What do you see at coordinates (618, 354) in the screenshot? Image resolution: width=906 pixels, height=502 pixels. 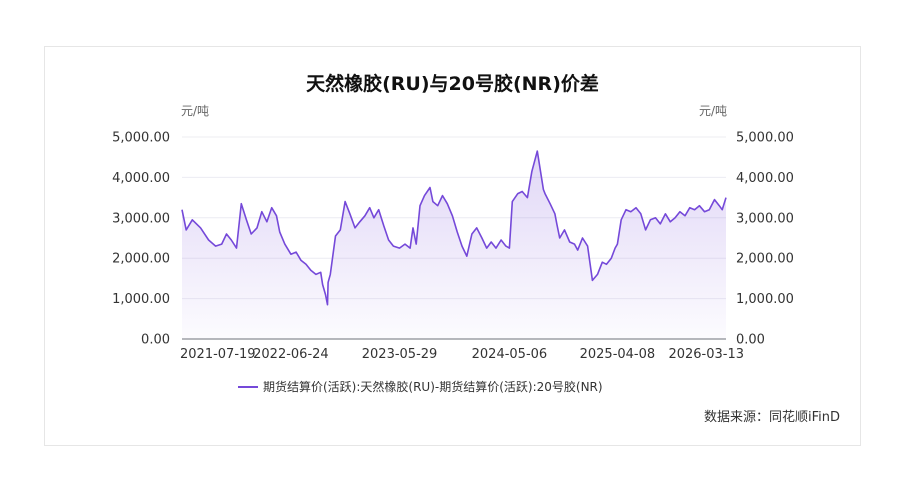 I see `x-tick-label: 2025-04-08` at bounding box center [618, 354].